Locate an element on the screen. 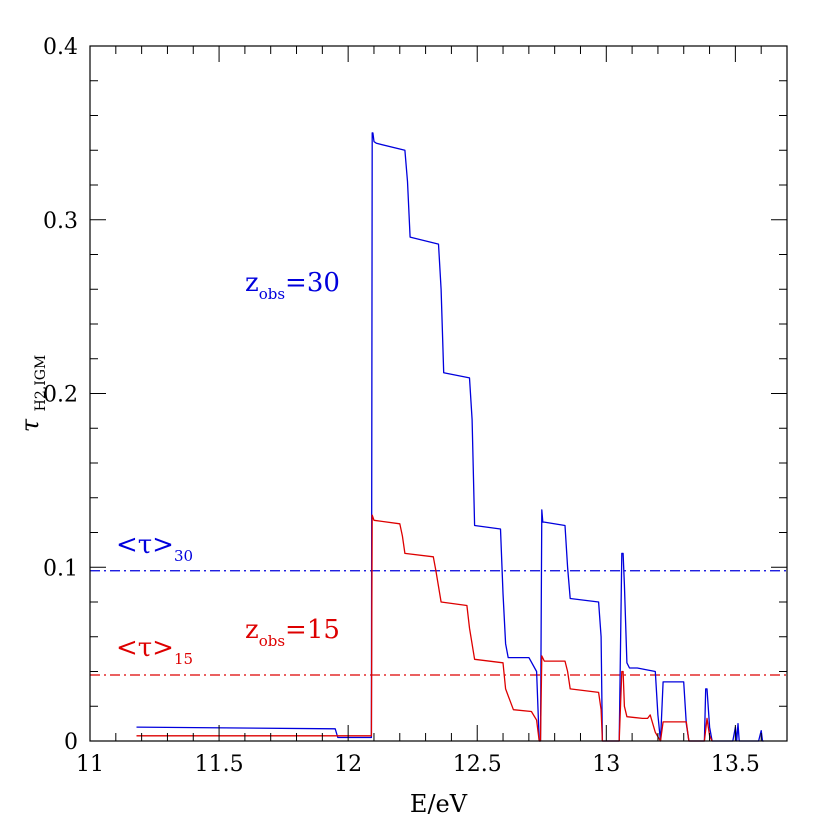 The height and width of the screenshot is (830, 830). reference-lines is located at coordinates (438, 623).